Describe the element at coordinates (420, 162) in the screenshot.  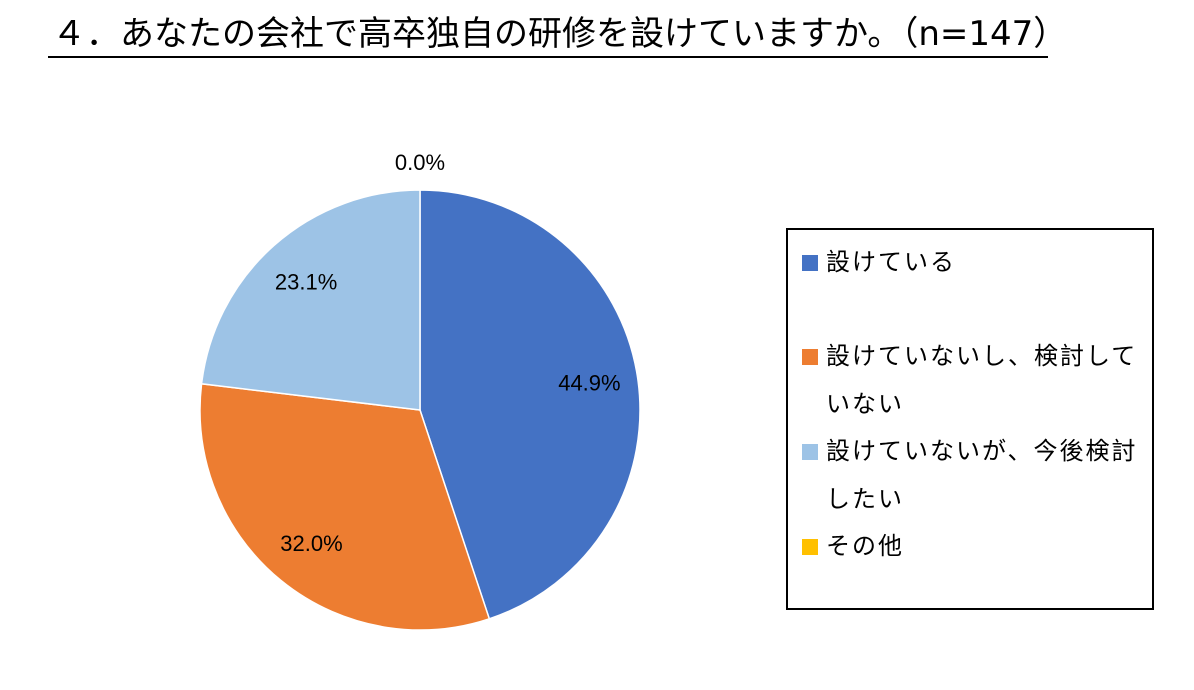
I see `slice-label-4: 0.0%` at that location.